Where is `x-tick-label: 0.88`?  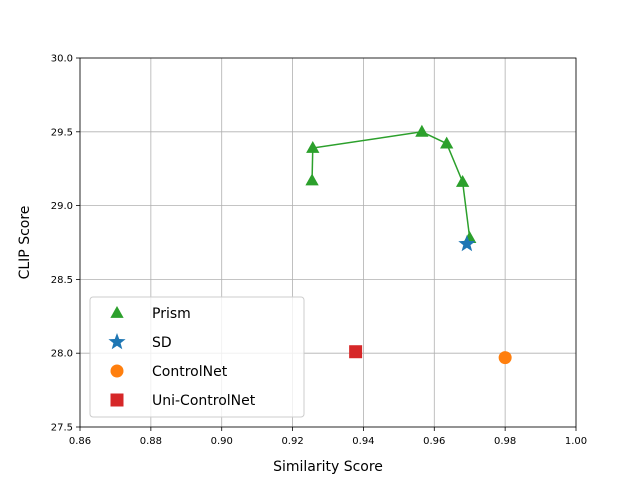 x-tick-label: 0.88 is located at coordinates (151, 441).